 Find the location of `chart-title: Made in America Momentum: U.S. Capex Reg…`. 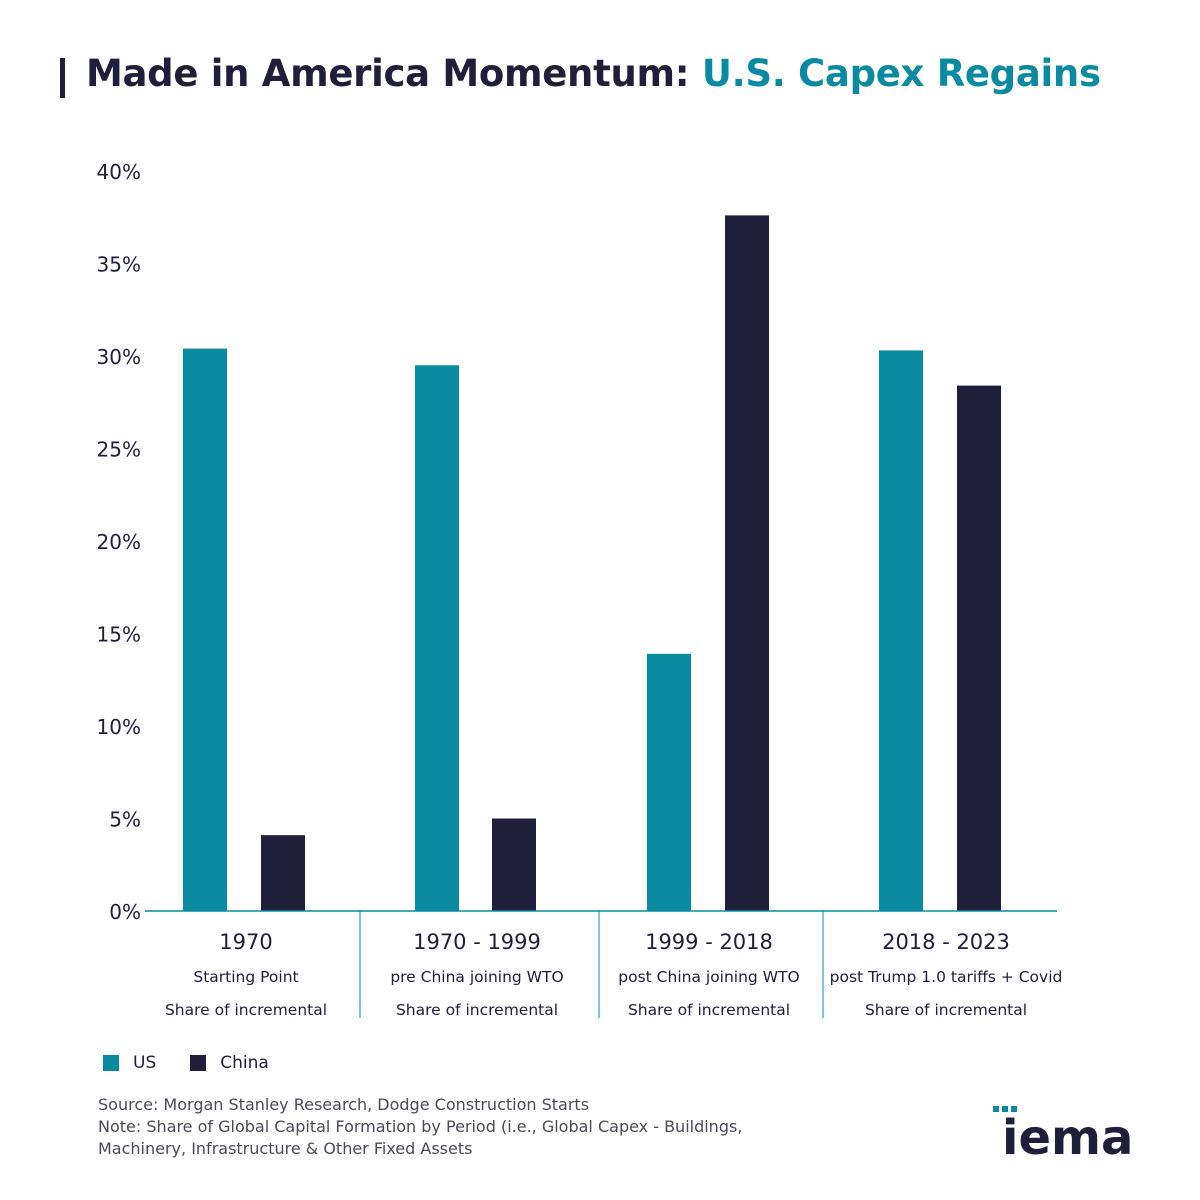

chart-title: Made in America Momentum: U.S. Capex Reg… is located at coordinates (593, 73).